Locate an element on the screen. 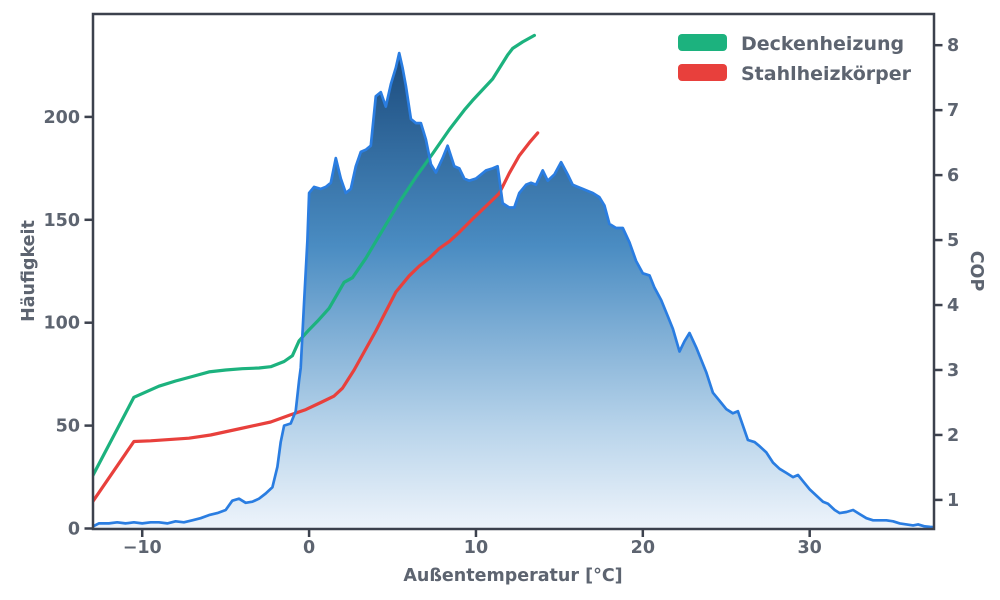 The height and width of the screenshot is (600, 1000). legend-swatch-deckenheizung is located at coordinates (702, 42).